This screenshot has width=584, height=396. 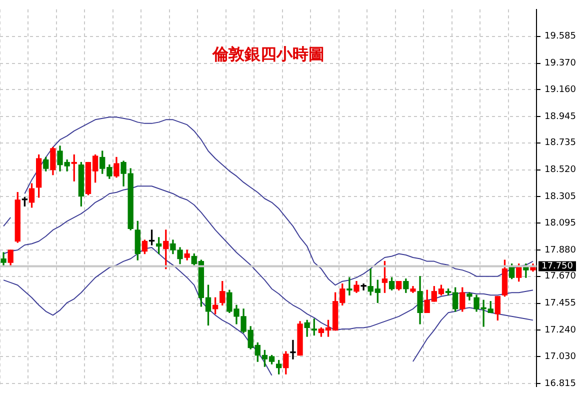 I want to click on ref-line-label: 17.750, so click(x=558, y=267).